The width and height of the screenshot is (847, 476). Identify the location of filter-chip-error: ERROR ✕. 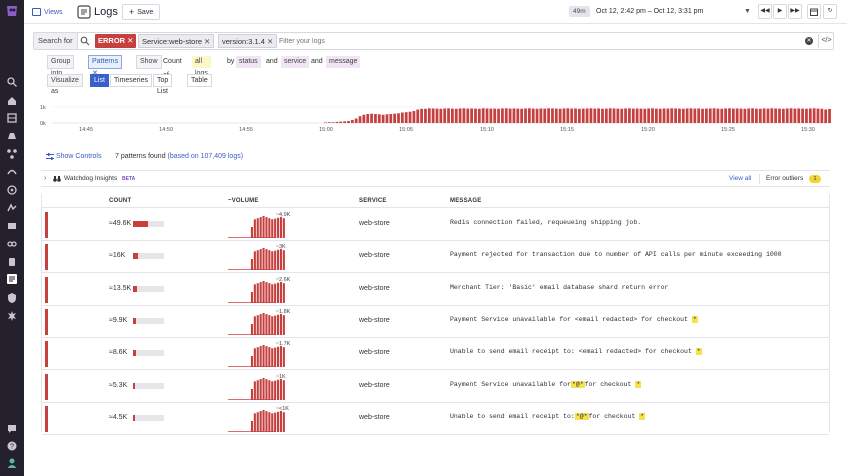
(116, 41).